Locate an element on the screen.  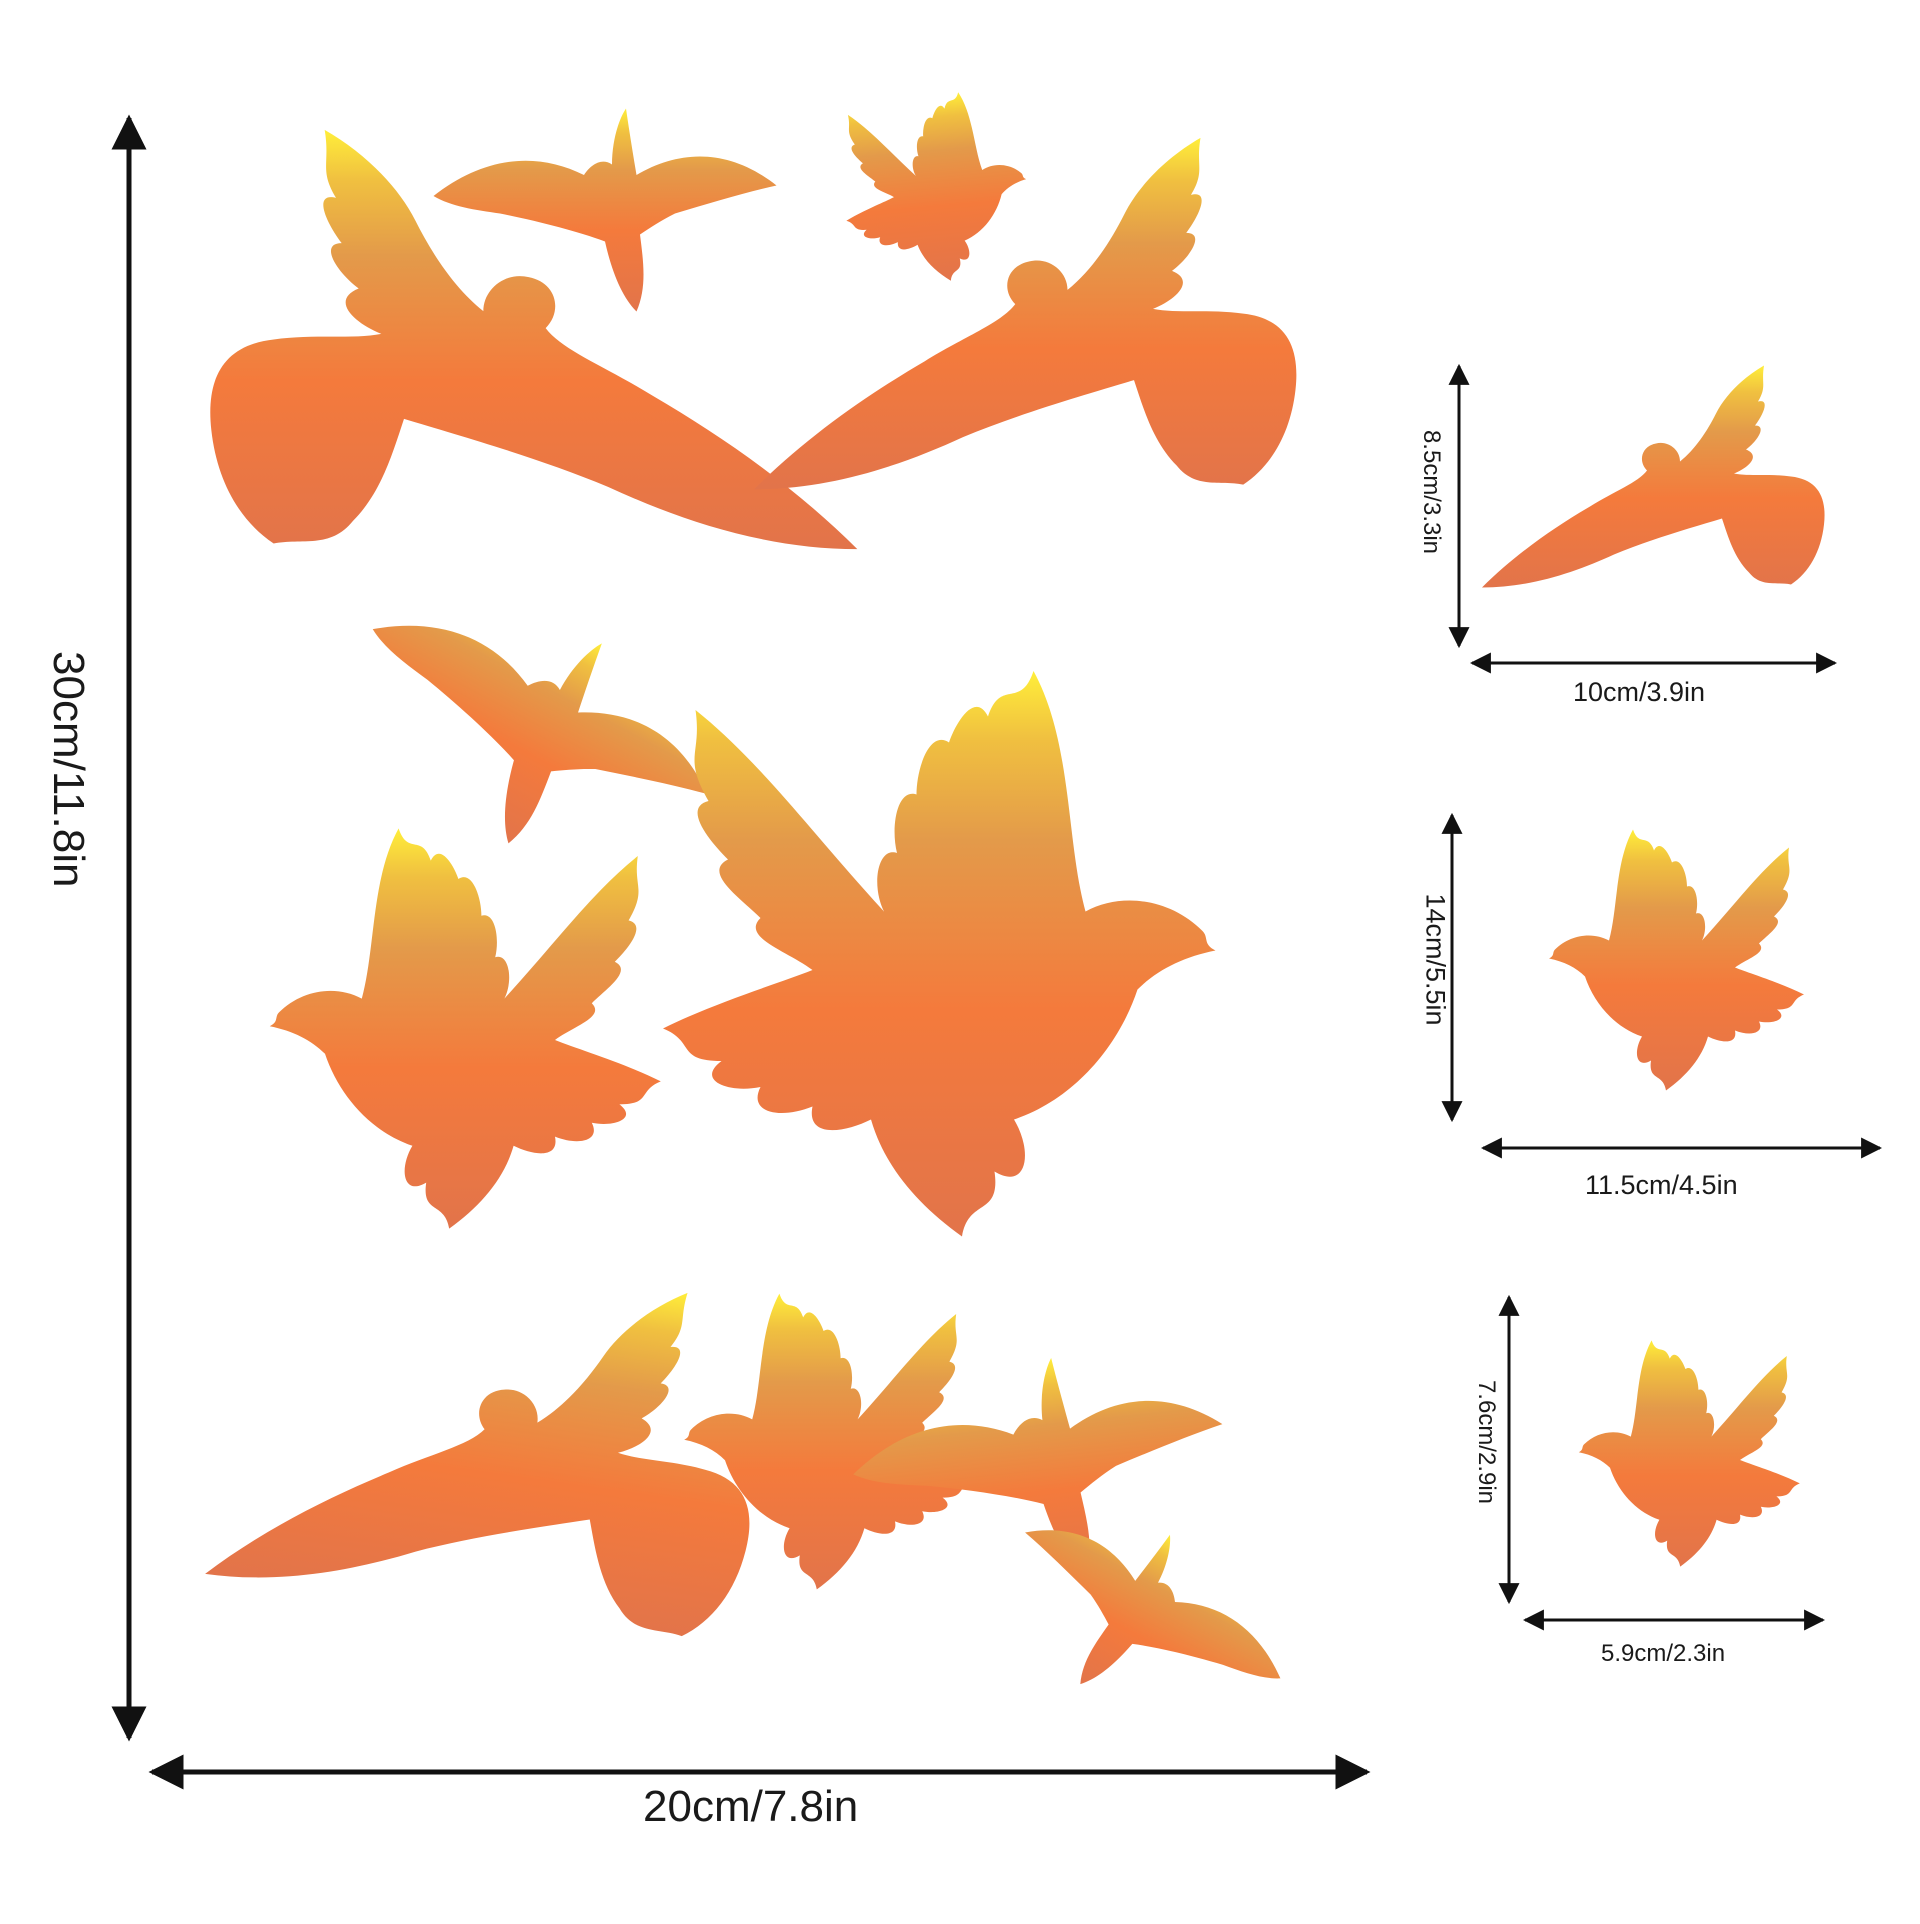
sample-1-width-label: 10cm/3.9in is located at coordinates (1639, 692).